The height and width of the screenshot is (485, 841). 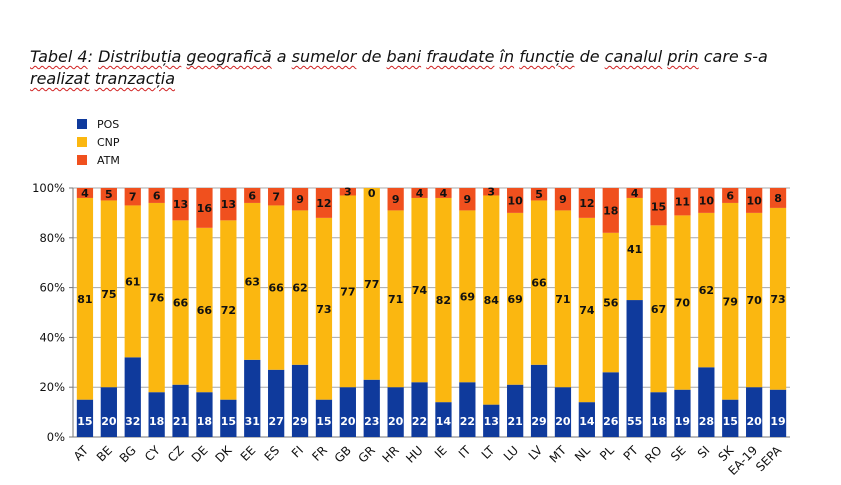 I want to click on x-tick-label: HU, so click(x=414, y=454).